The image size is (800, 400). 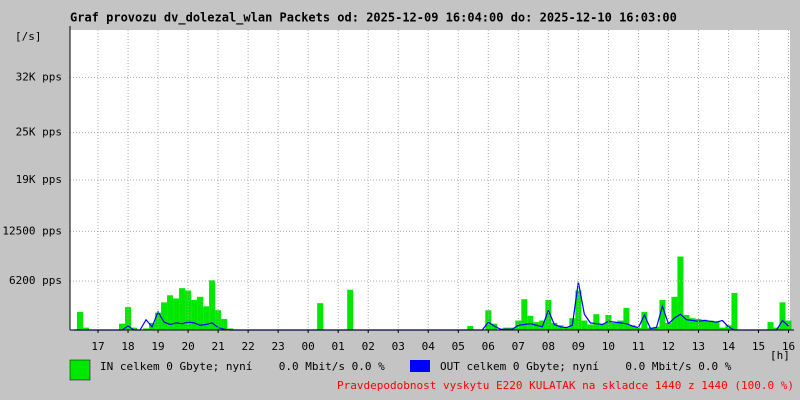 What do you see at coordinates (338, 346) in the screenshot?
I see `x-tick-label: 01` at bounding box center [338, 346].